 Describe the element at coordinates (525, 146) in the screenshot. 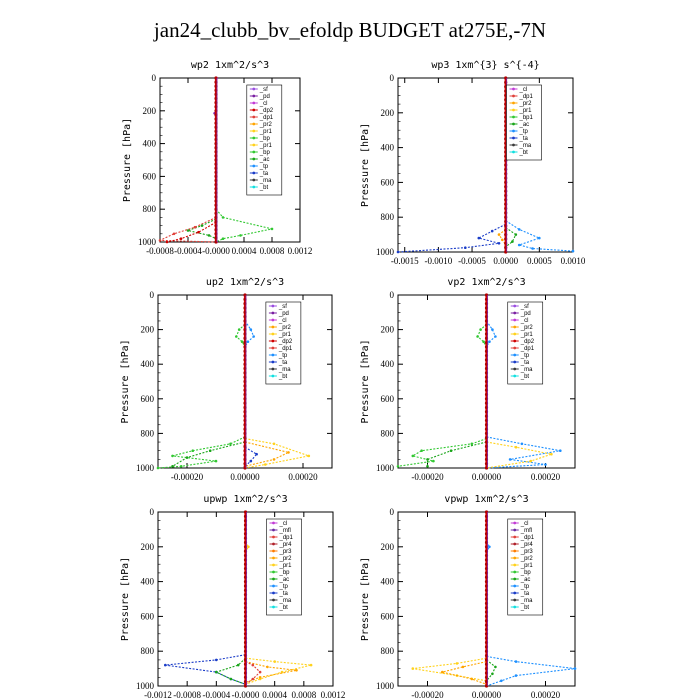

I see `legend-entry: _ma` at that location.